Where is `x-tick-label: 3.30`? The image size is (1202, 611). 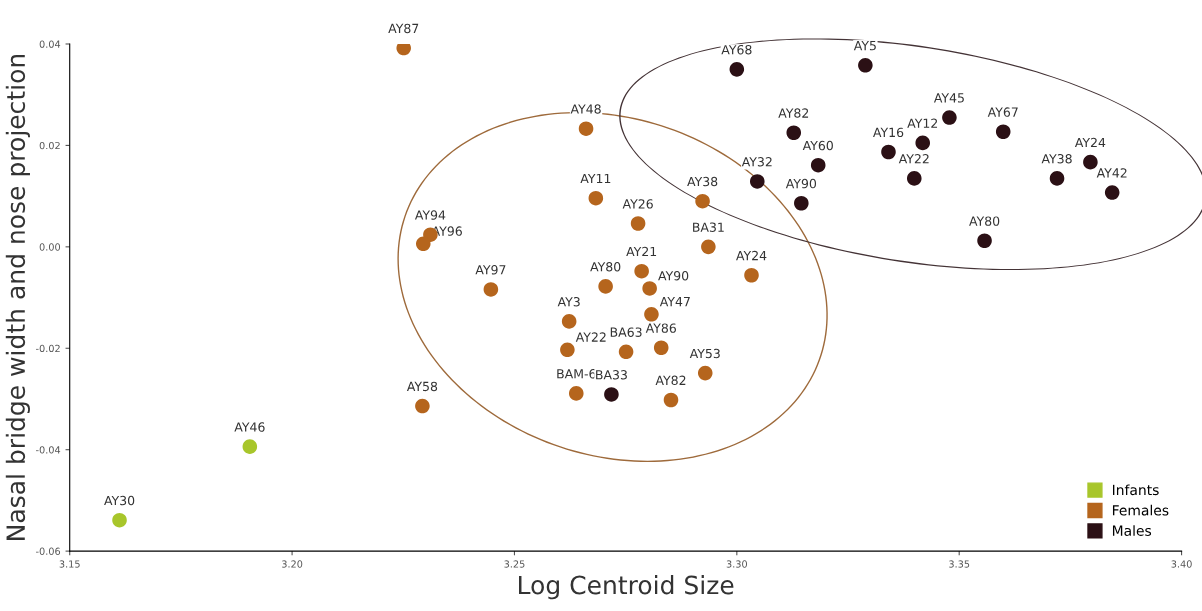
x-tick-label: 3.30 is located at coordinates (736, 564).